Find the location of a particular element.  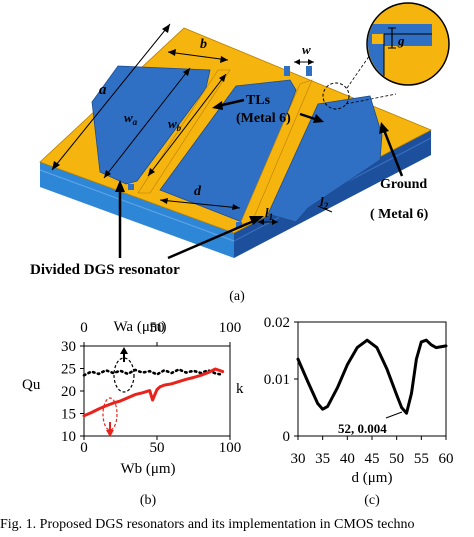

label-w: w is located at coordinates (306, 49).